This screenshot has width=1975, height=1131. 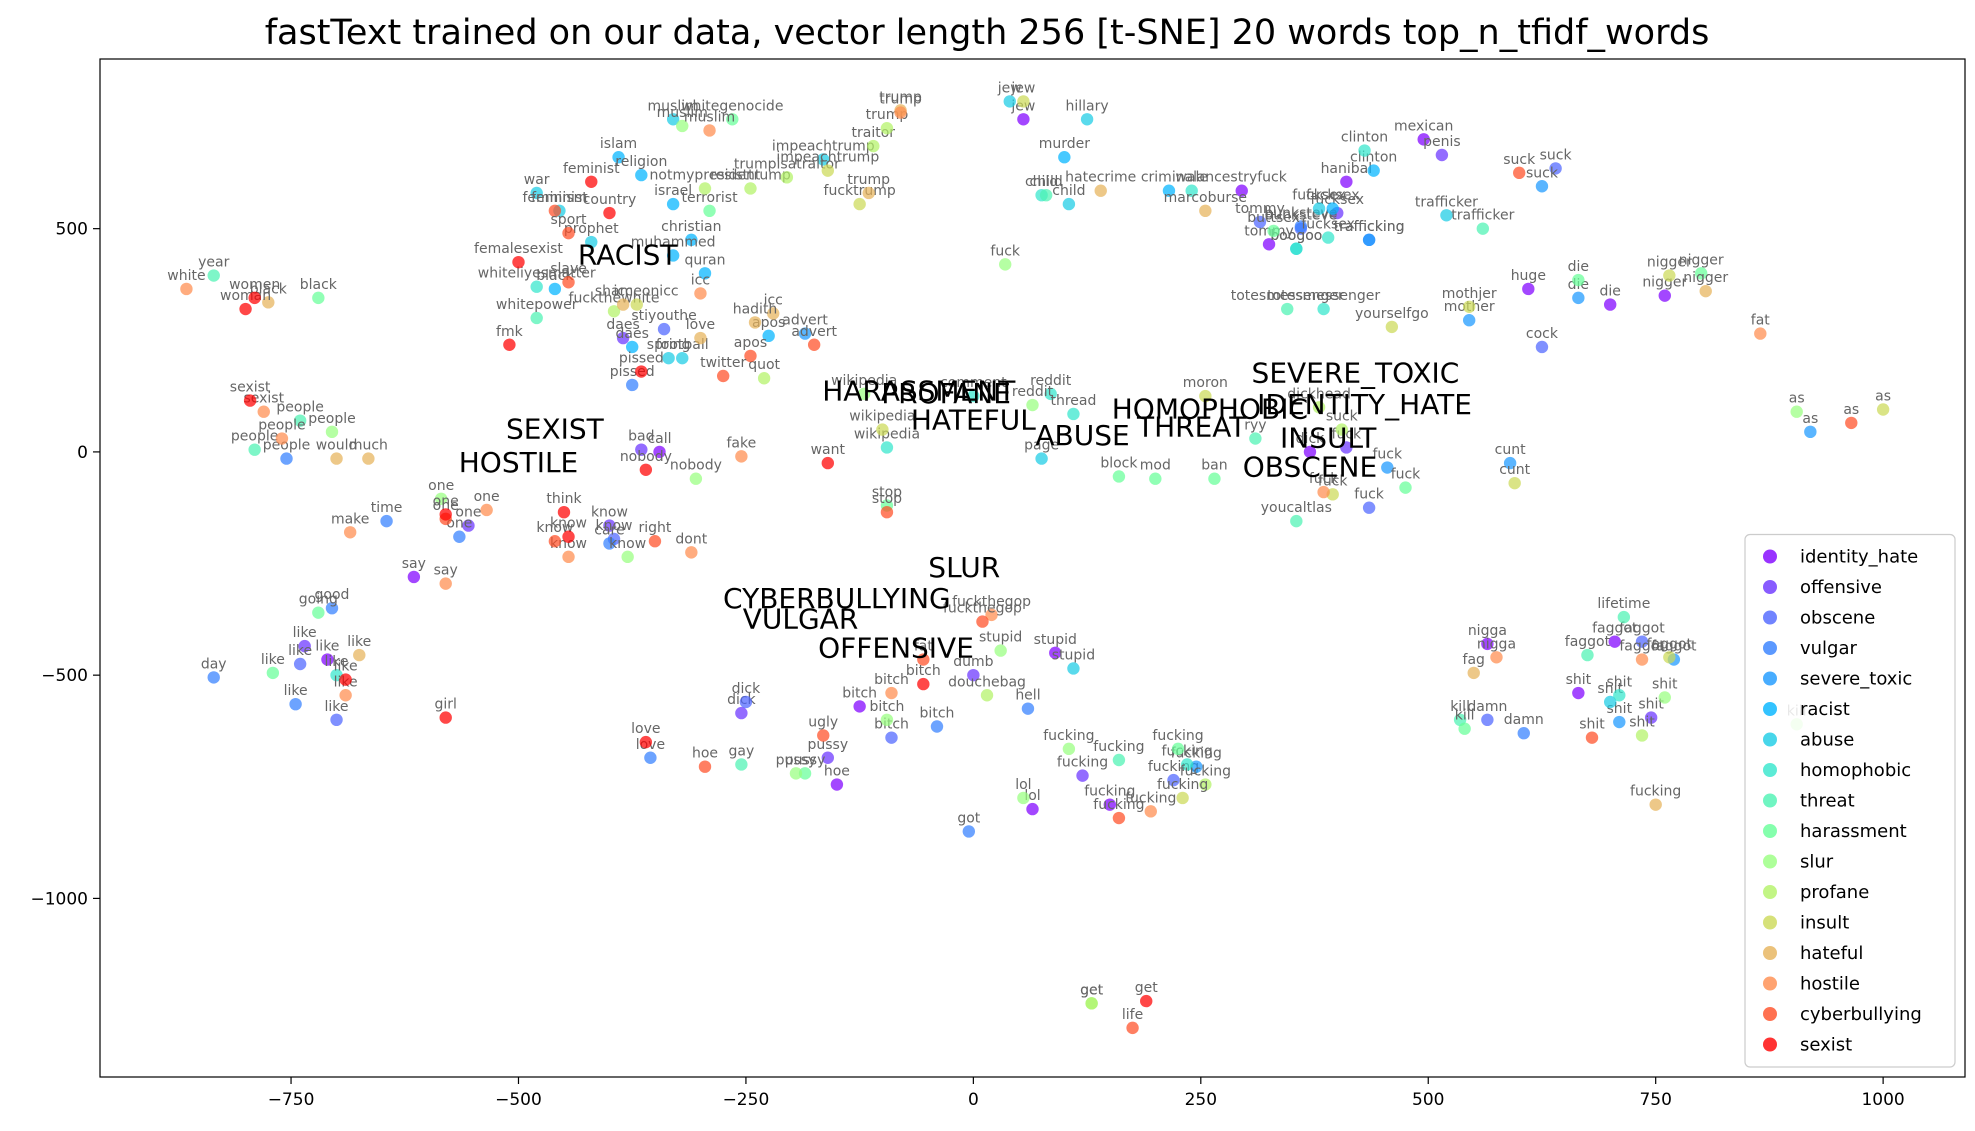 I want to click on legend-label-threat: threat, so click(x=1827, y=801).